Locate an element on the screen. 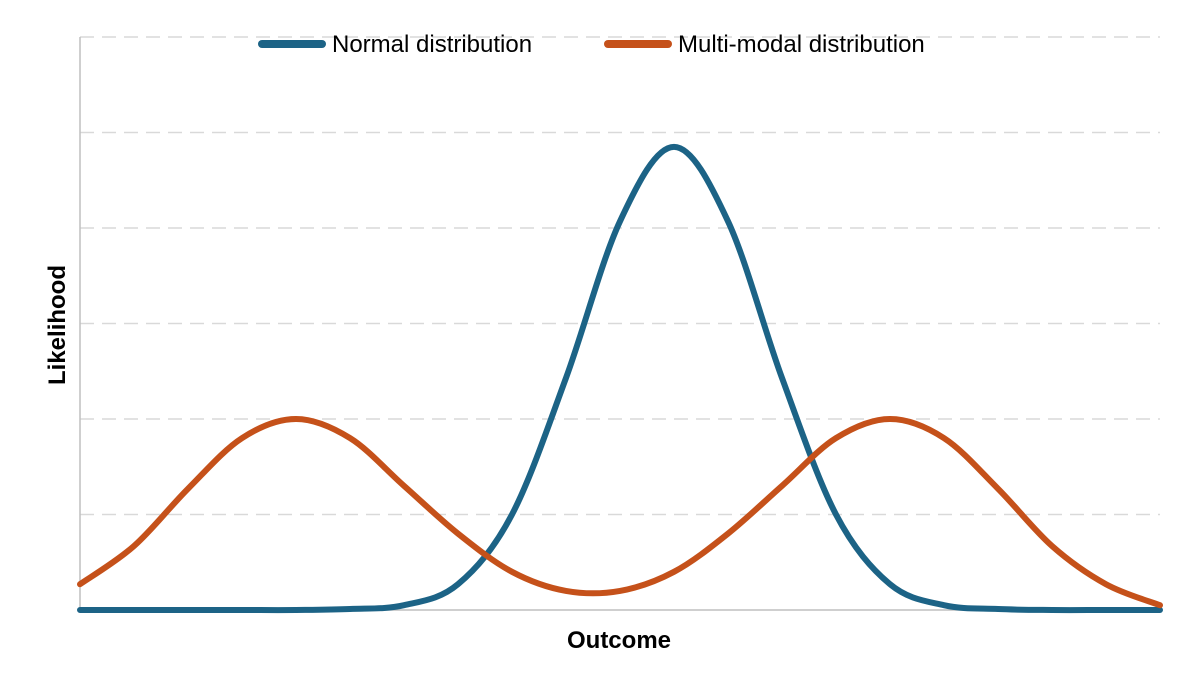 The image size is (1200, 700). x-axis-title: Outcome is located at coordinates (619, 640).